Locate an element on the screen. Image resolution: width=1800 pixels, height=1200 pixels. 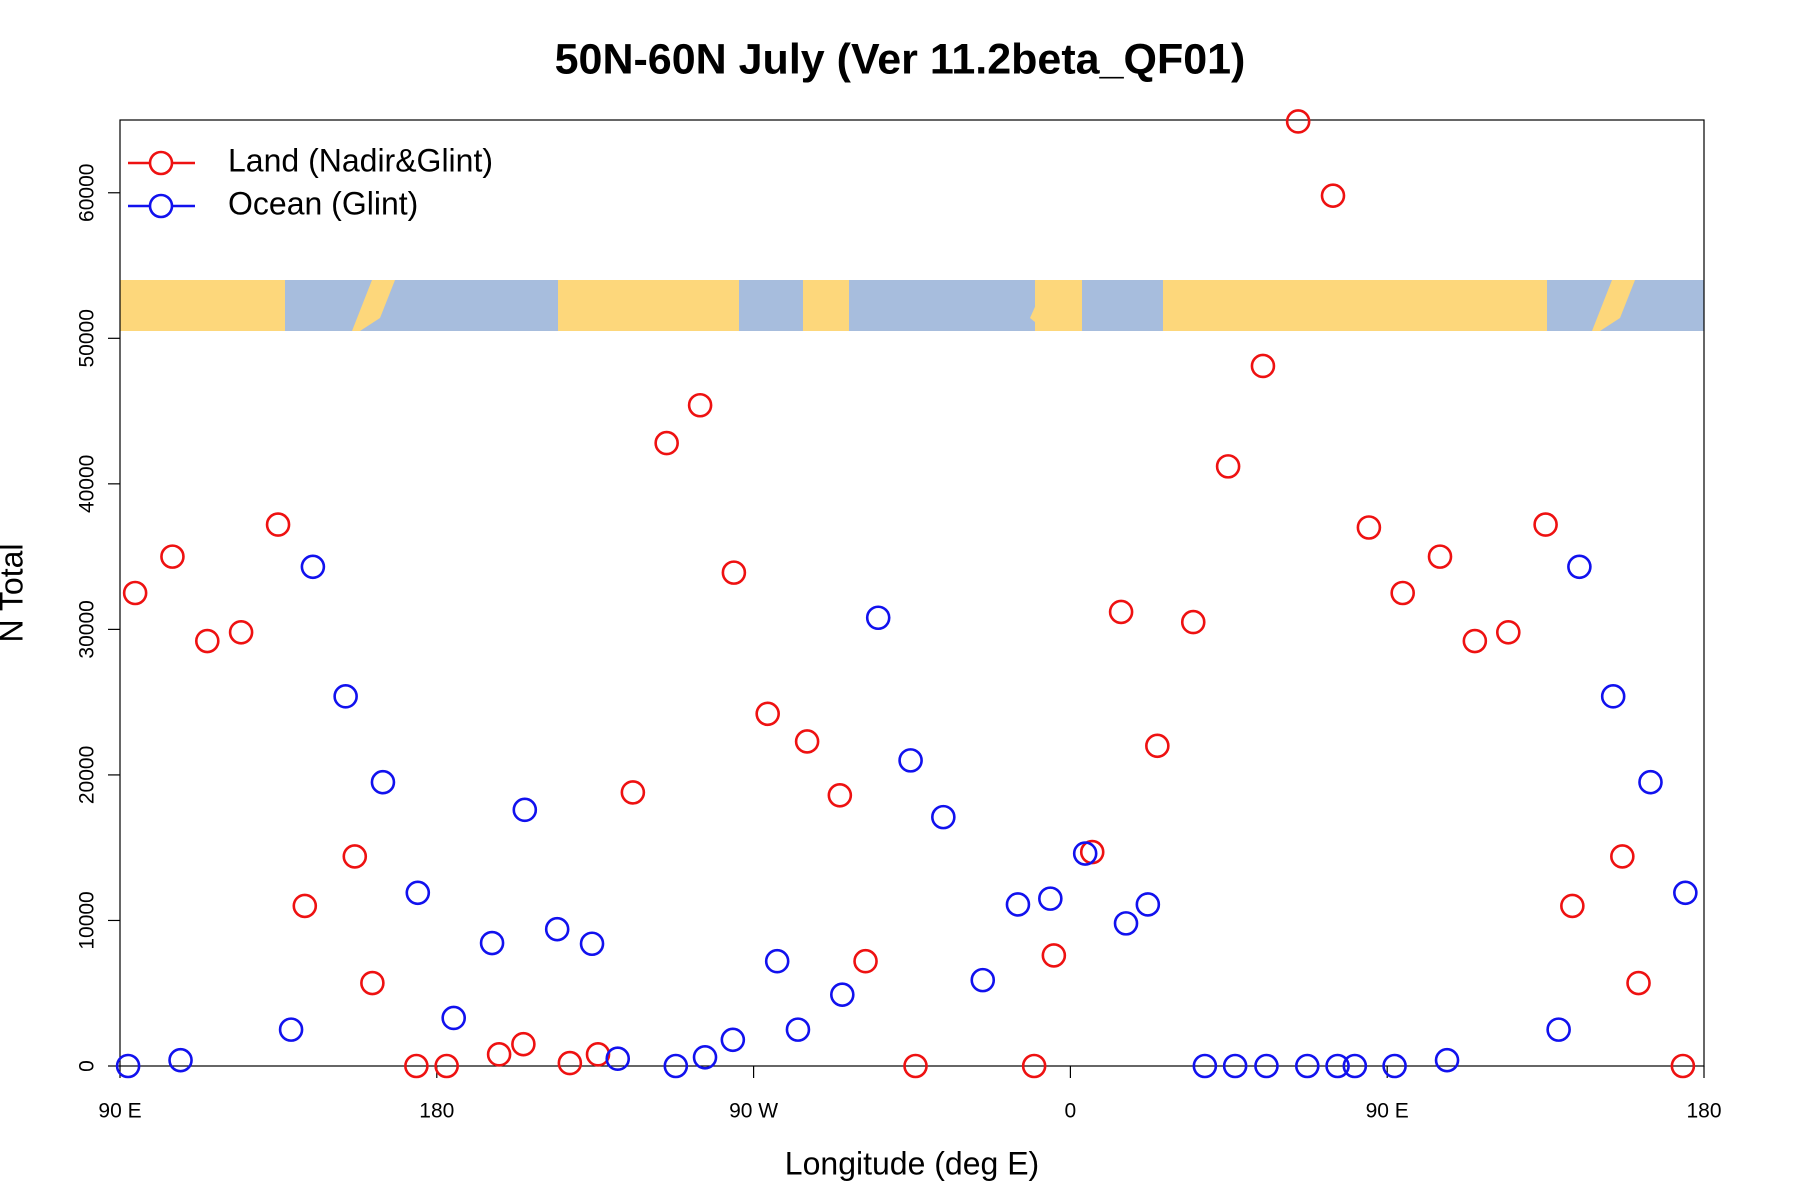
y-tick-label: 50000 is located at coordinates (87, 338).